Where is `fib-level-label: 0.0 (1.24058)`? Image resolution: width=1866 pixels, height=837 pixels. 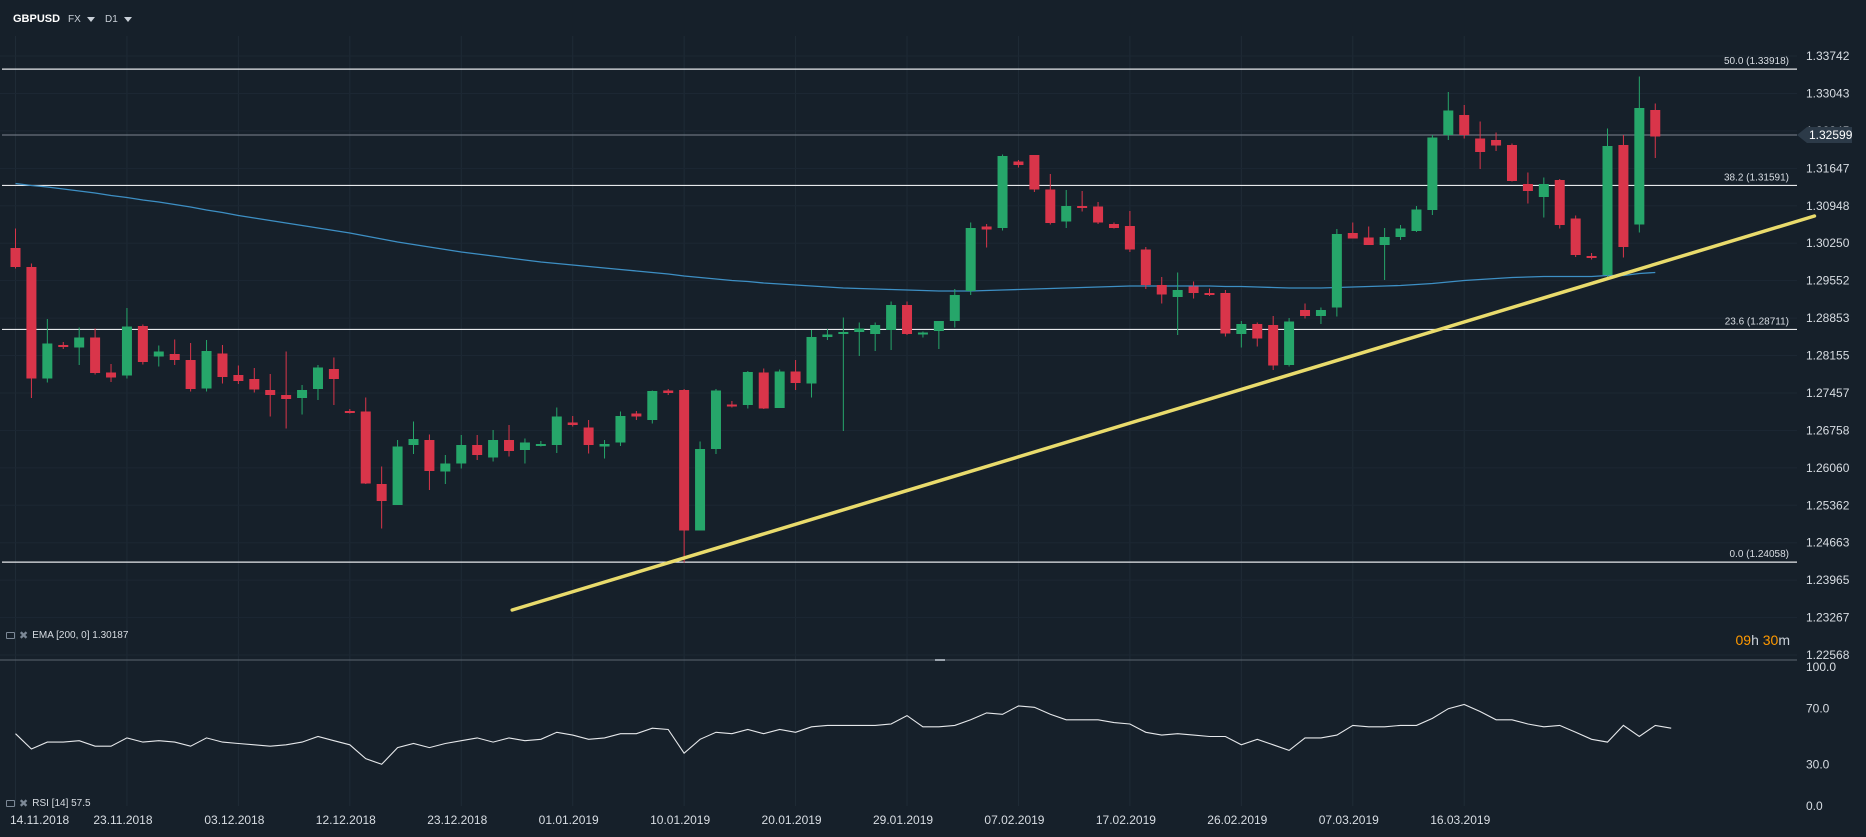 fib-level-label: 0.0 (1.24058) is located at coordinates (1760, 554).